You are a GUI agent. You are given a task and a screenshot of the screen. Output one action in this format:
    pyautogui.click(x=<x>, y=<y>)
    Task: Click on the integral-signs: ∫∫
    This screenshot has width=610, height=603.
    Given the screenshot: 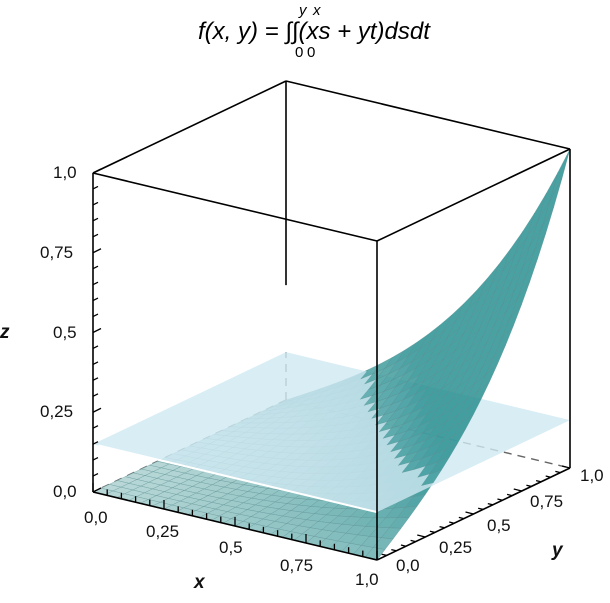 What is the action you would take?
    pyautogui.click(x=292, y=31)
    